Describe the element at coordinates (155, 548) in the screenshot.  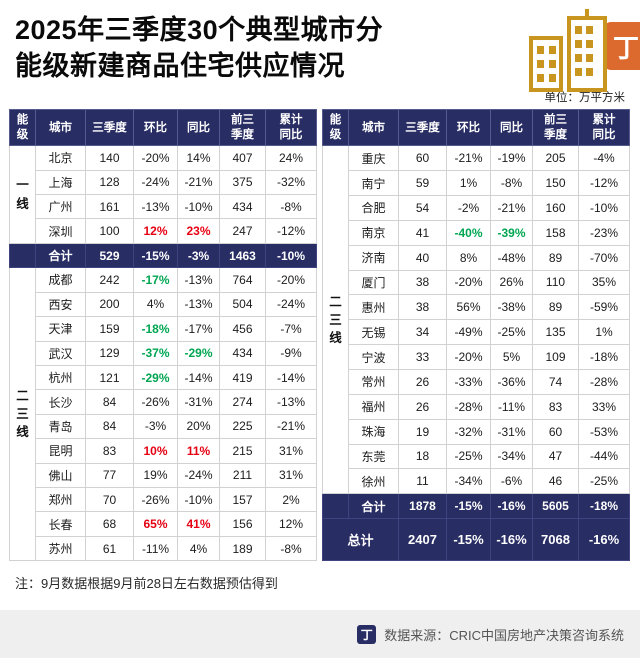
I see `value-cell: -11%` at that location.